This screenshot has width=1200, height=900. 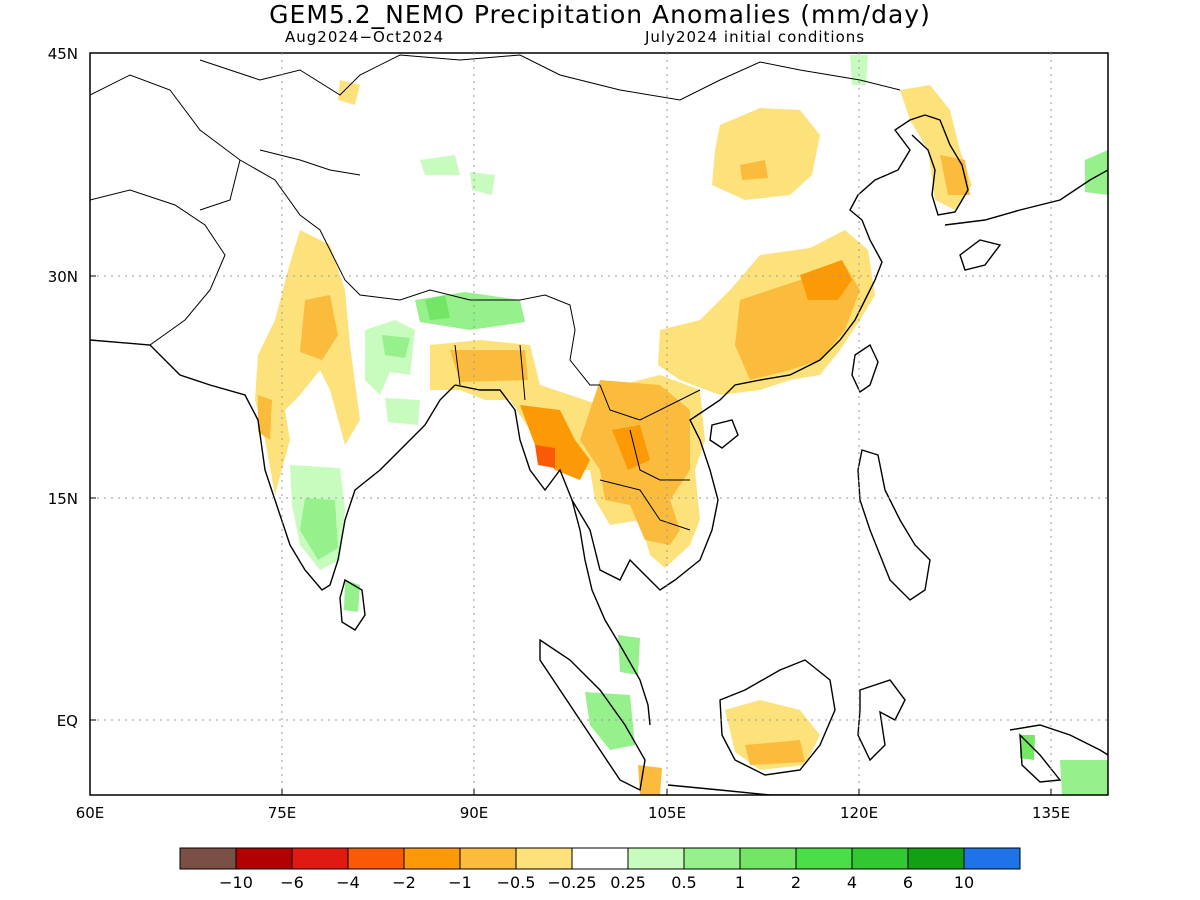 I want to click on colorbar-label: 2, so click(x=796, y=882).